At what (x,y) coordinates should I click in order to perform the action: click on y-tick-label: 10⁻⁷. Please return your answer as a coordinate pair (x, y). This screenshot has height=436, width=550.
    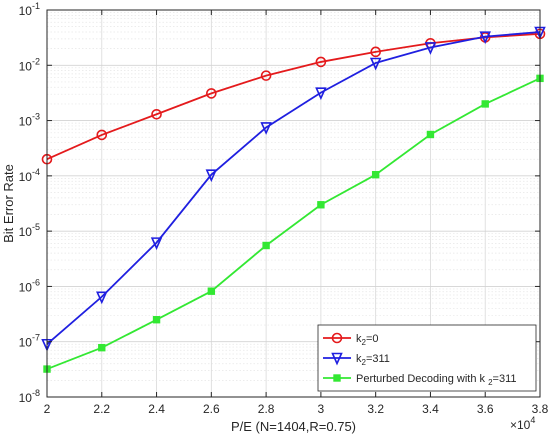
    Looking at the image, I should click on (29, 341).